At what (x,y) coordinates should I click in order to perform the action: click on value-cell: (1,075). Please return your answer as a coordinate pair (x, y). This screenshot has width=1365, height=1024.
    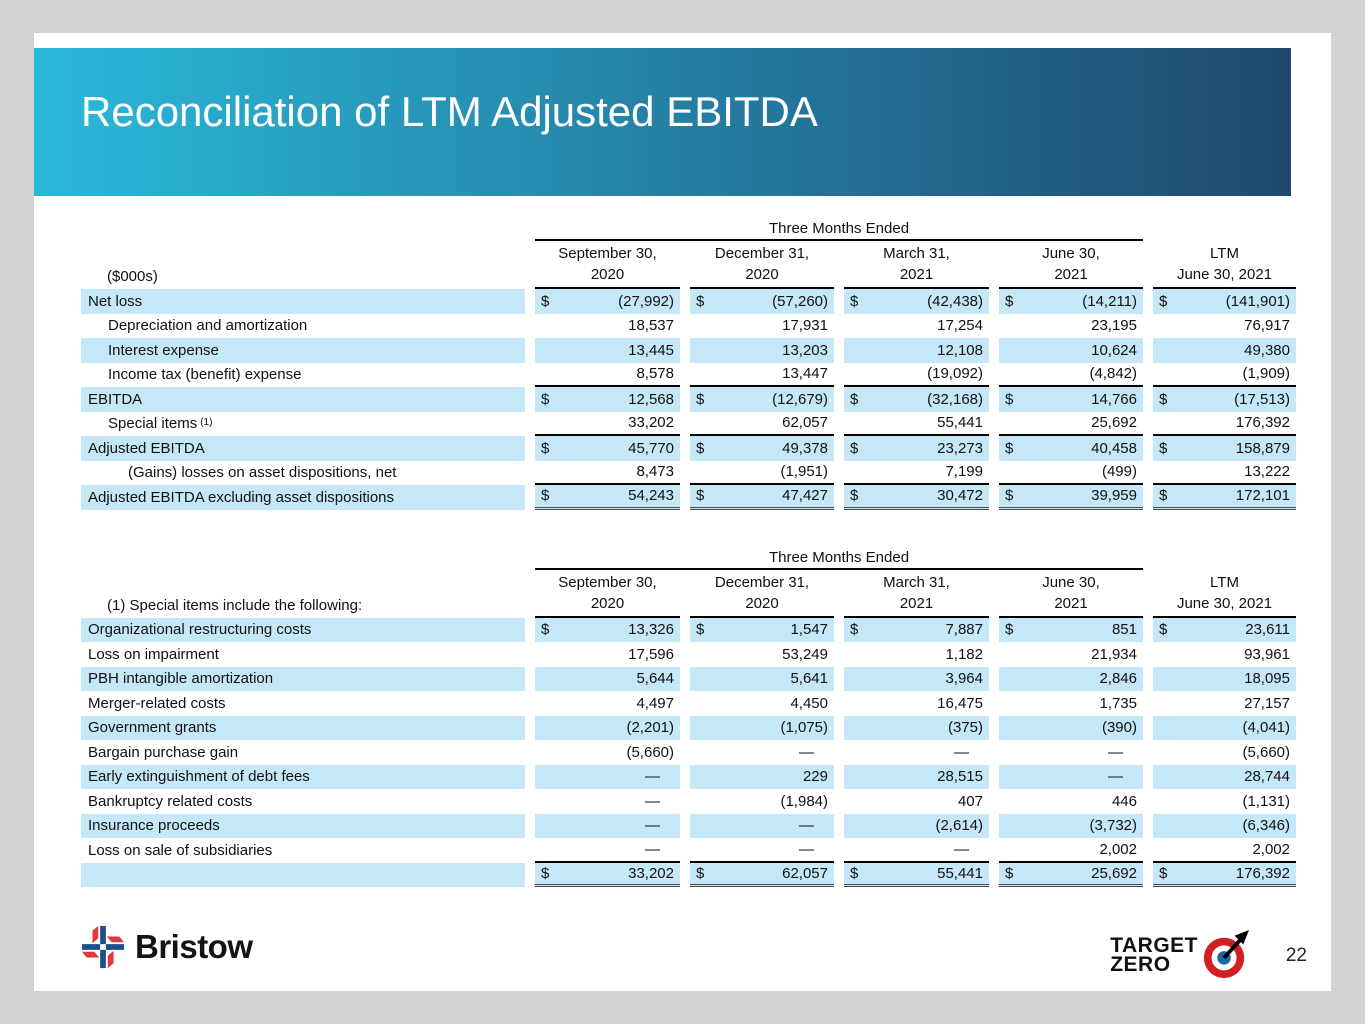
    Looking at the image, I should click on (762, 727).